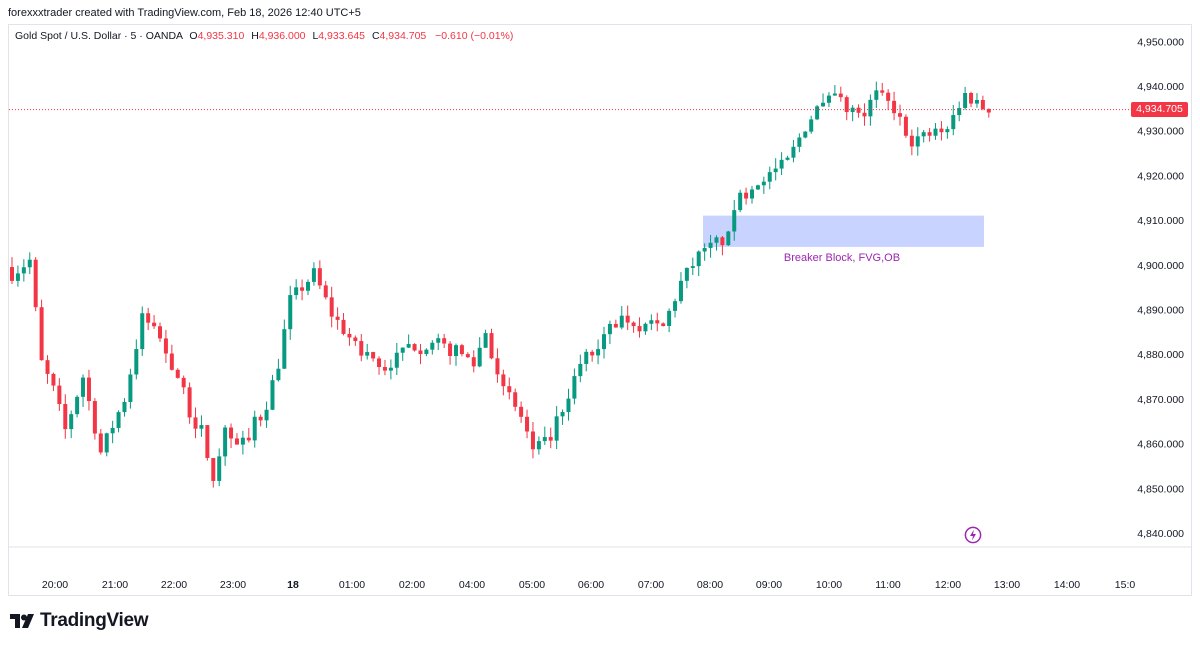  Describe the element at coordinates (843, 231) in the screenshot. I see `breaker-block-zone` at that location.